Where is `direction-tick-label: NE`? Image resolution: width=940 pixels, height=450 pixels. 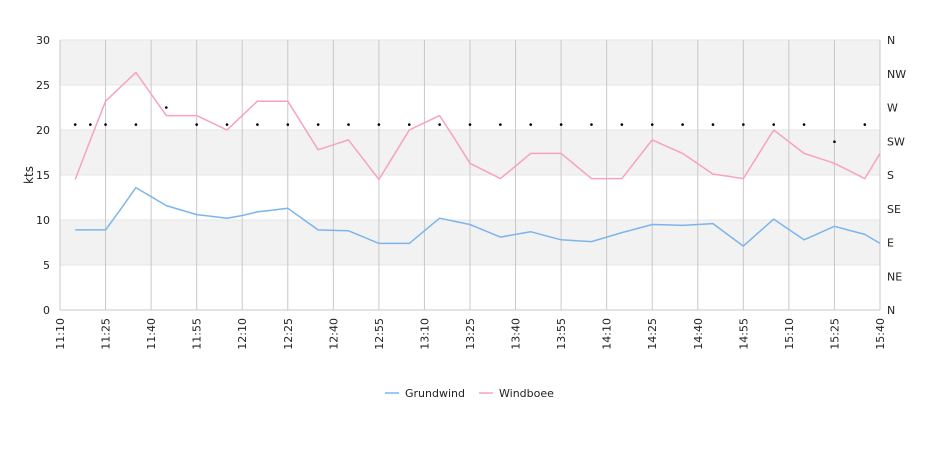 direction-tick-label: NE is located at coordinates (894, 276).